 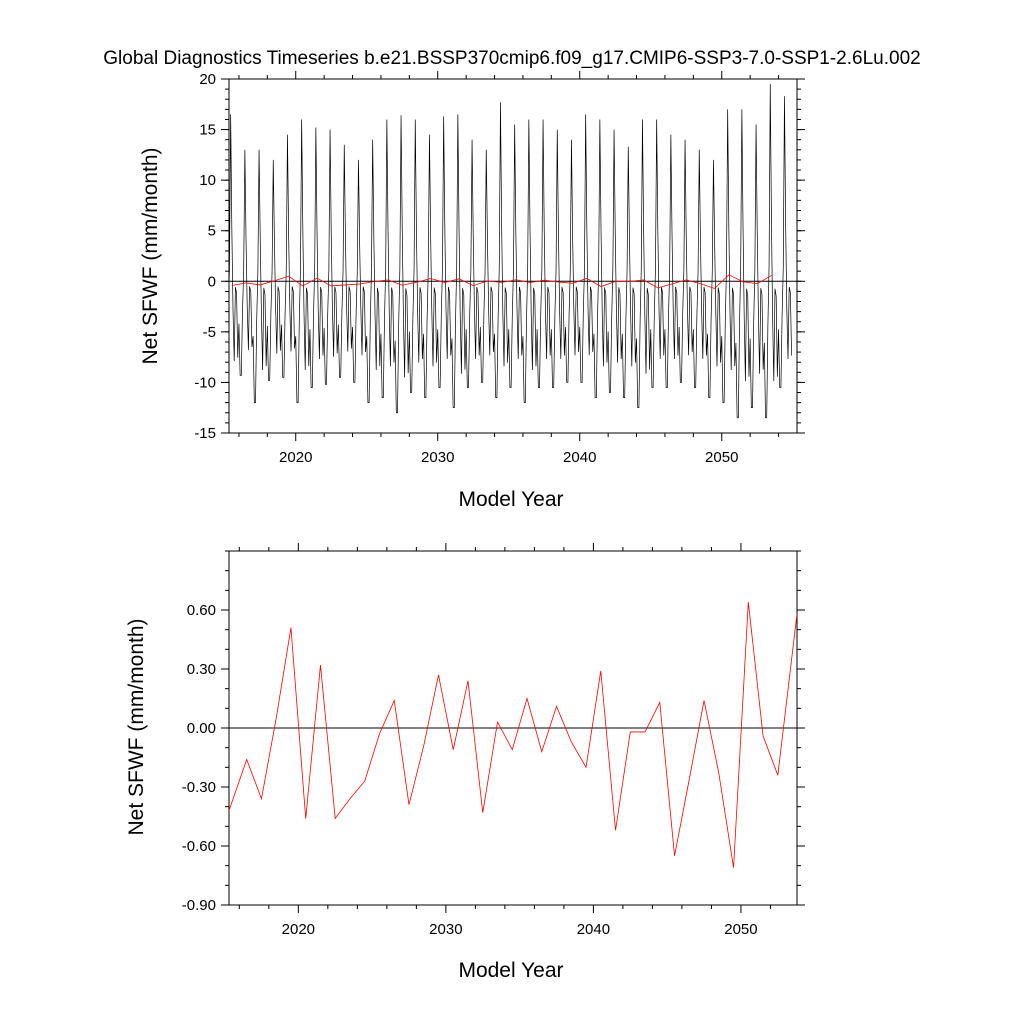 What do you see at coordinates (207, 130) in the screenshot?
I see `top-y-tick-label: 15` at bounding box center [207, 130].